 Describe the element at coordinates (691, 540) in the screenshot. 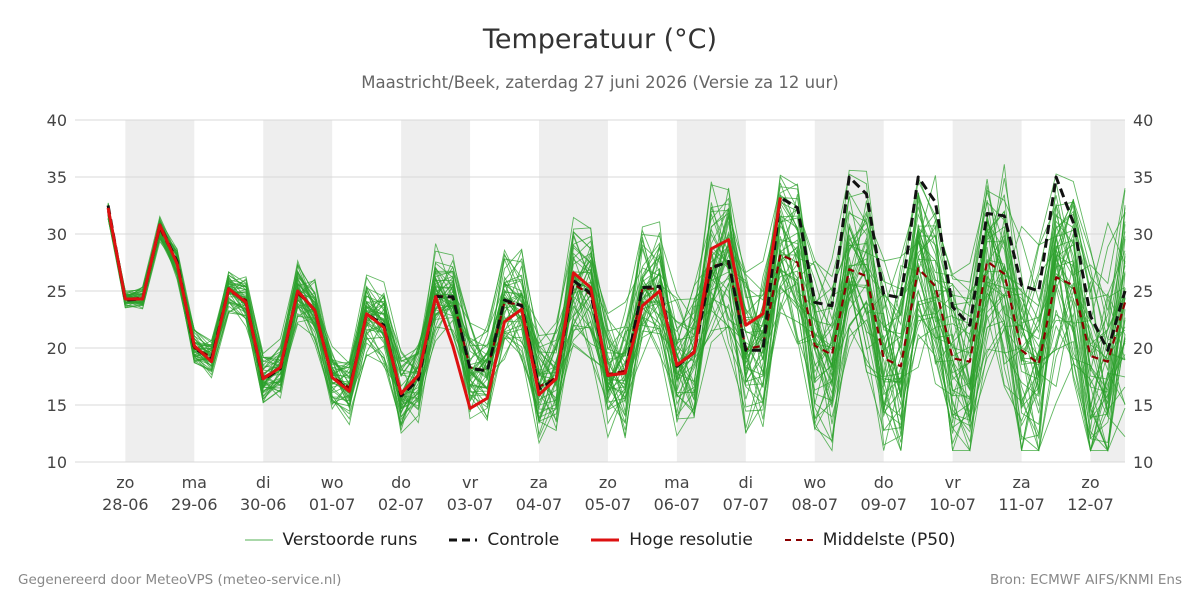

I see `legend-label-hoge-resolutie: Hoge resolutie` at that location.